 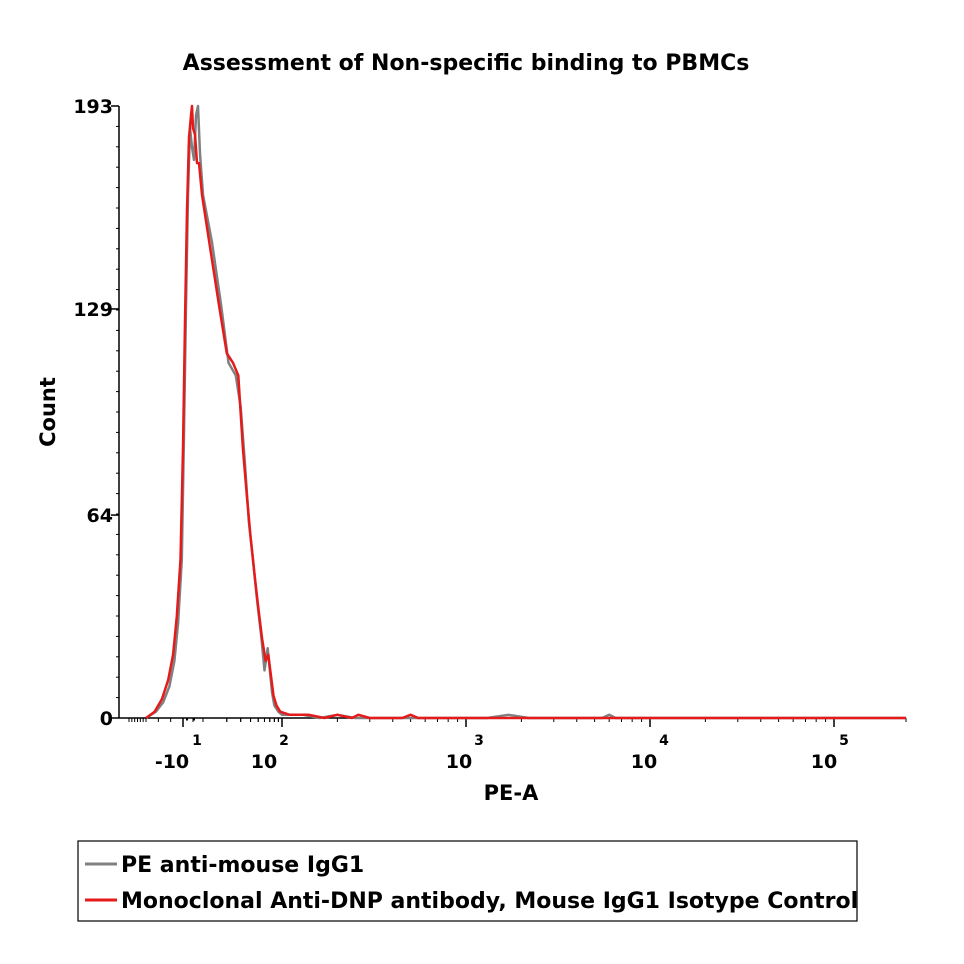 I want to click on y-axis-label: Count, so click(x=48, y=412).